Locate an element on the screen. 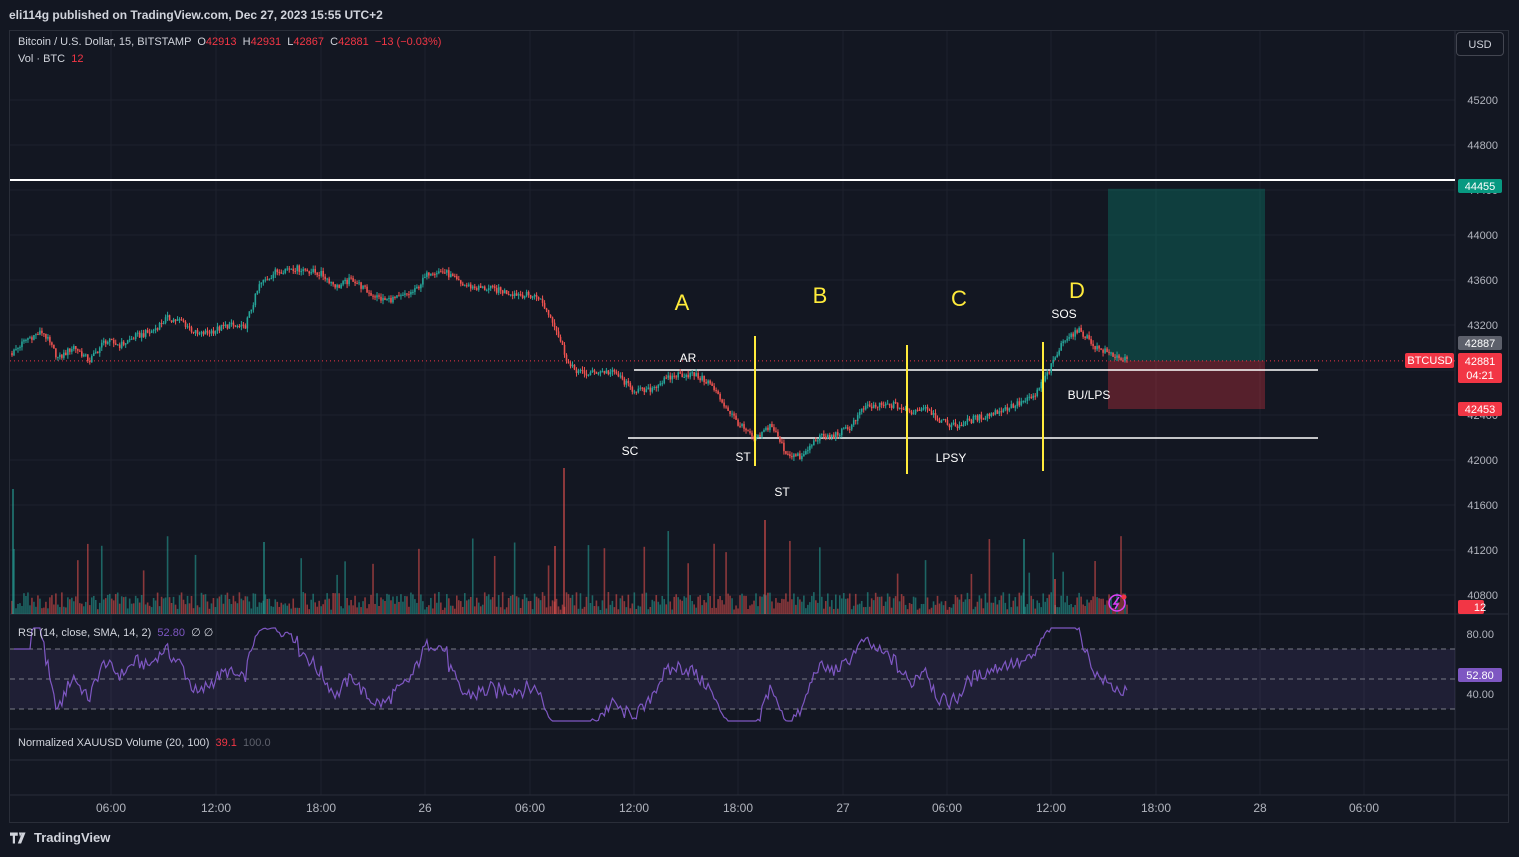 This screenshot has height=857, width=1519. target-price-tag: 44455 is located at coordinates (1480, 187).